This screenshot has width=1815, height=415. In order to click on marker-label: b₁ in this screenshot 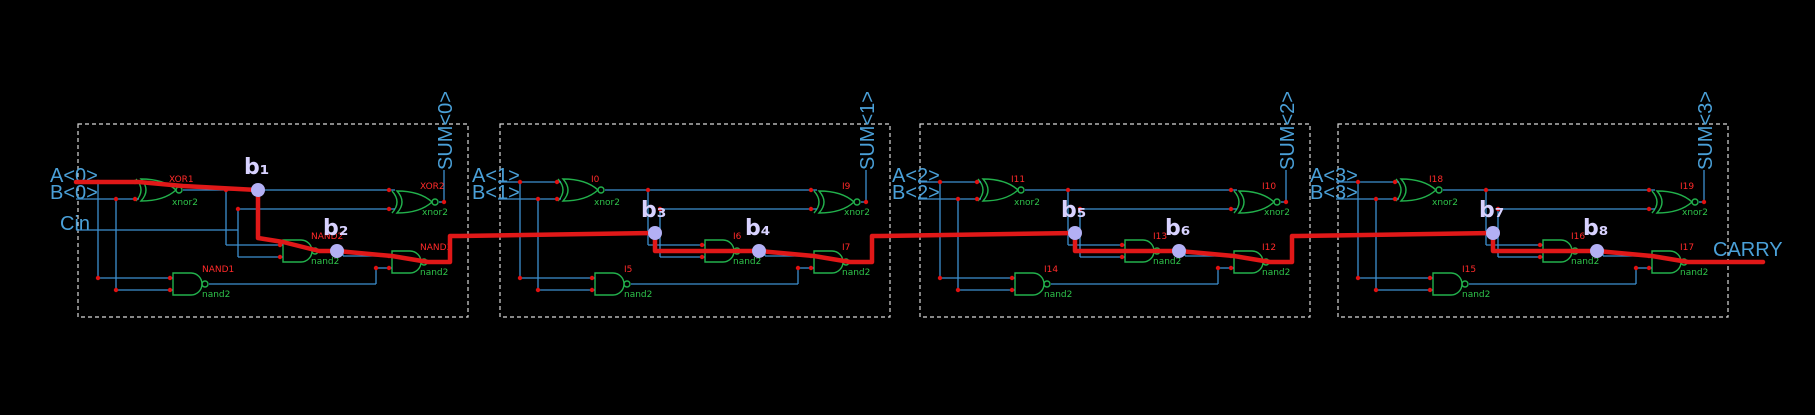, I will do `click(256, 167)`.